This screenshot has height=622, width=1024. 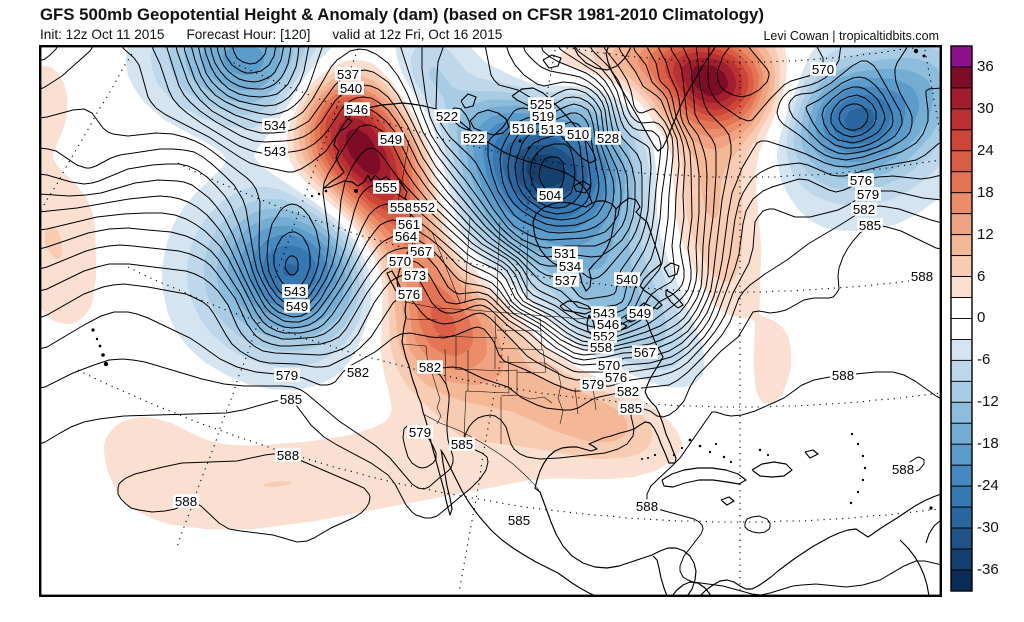 I want to click on colorbar-tick-label: -24, so click(x=988, y=486).